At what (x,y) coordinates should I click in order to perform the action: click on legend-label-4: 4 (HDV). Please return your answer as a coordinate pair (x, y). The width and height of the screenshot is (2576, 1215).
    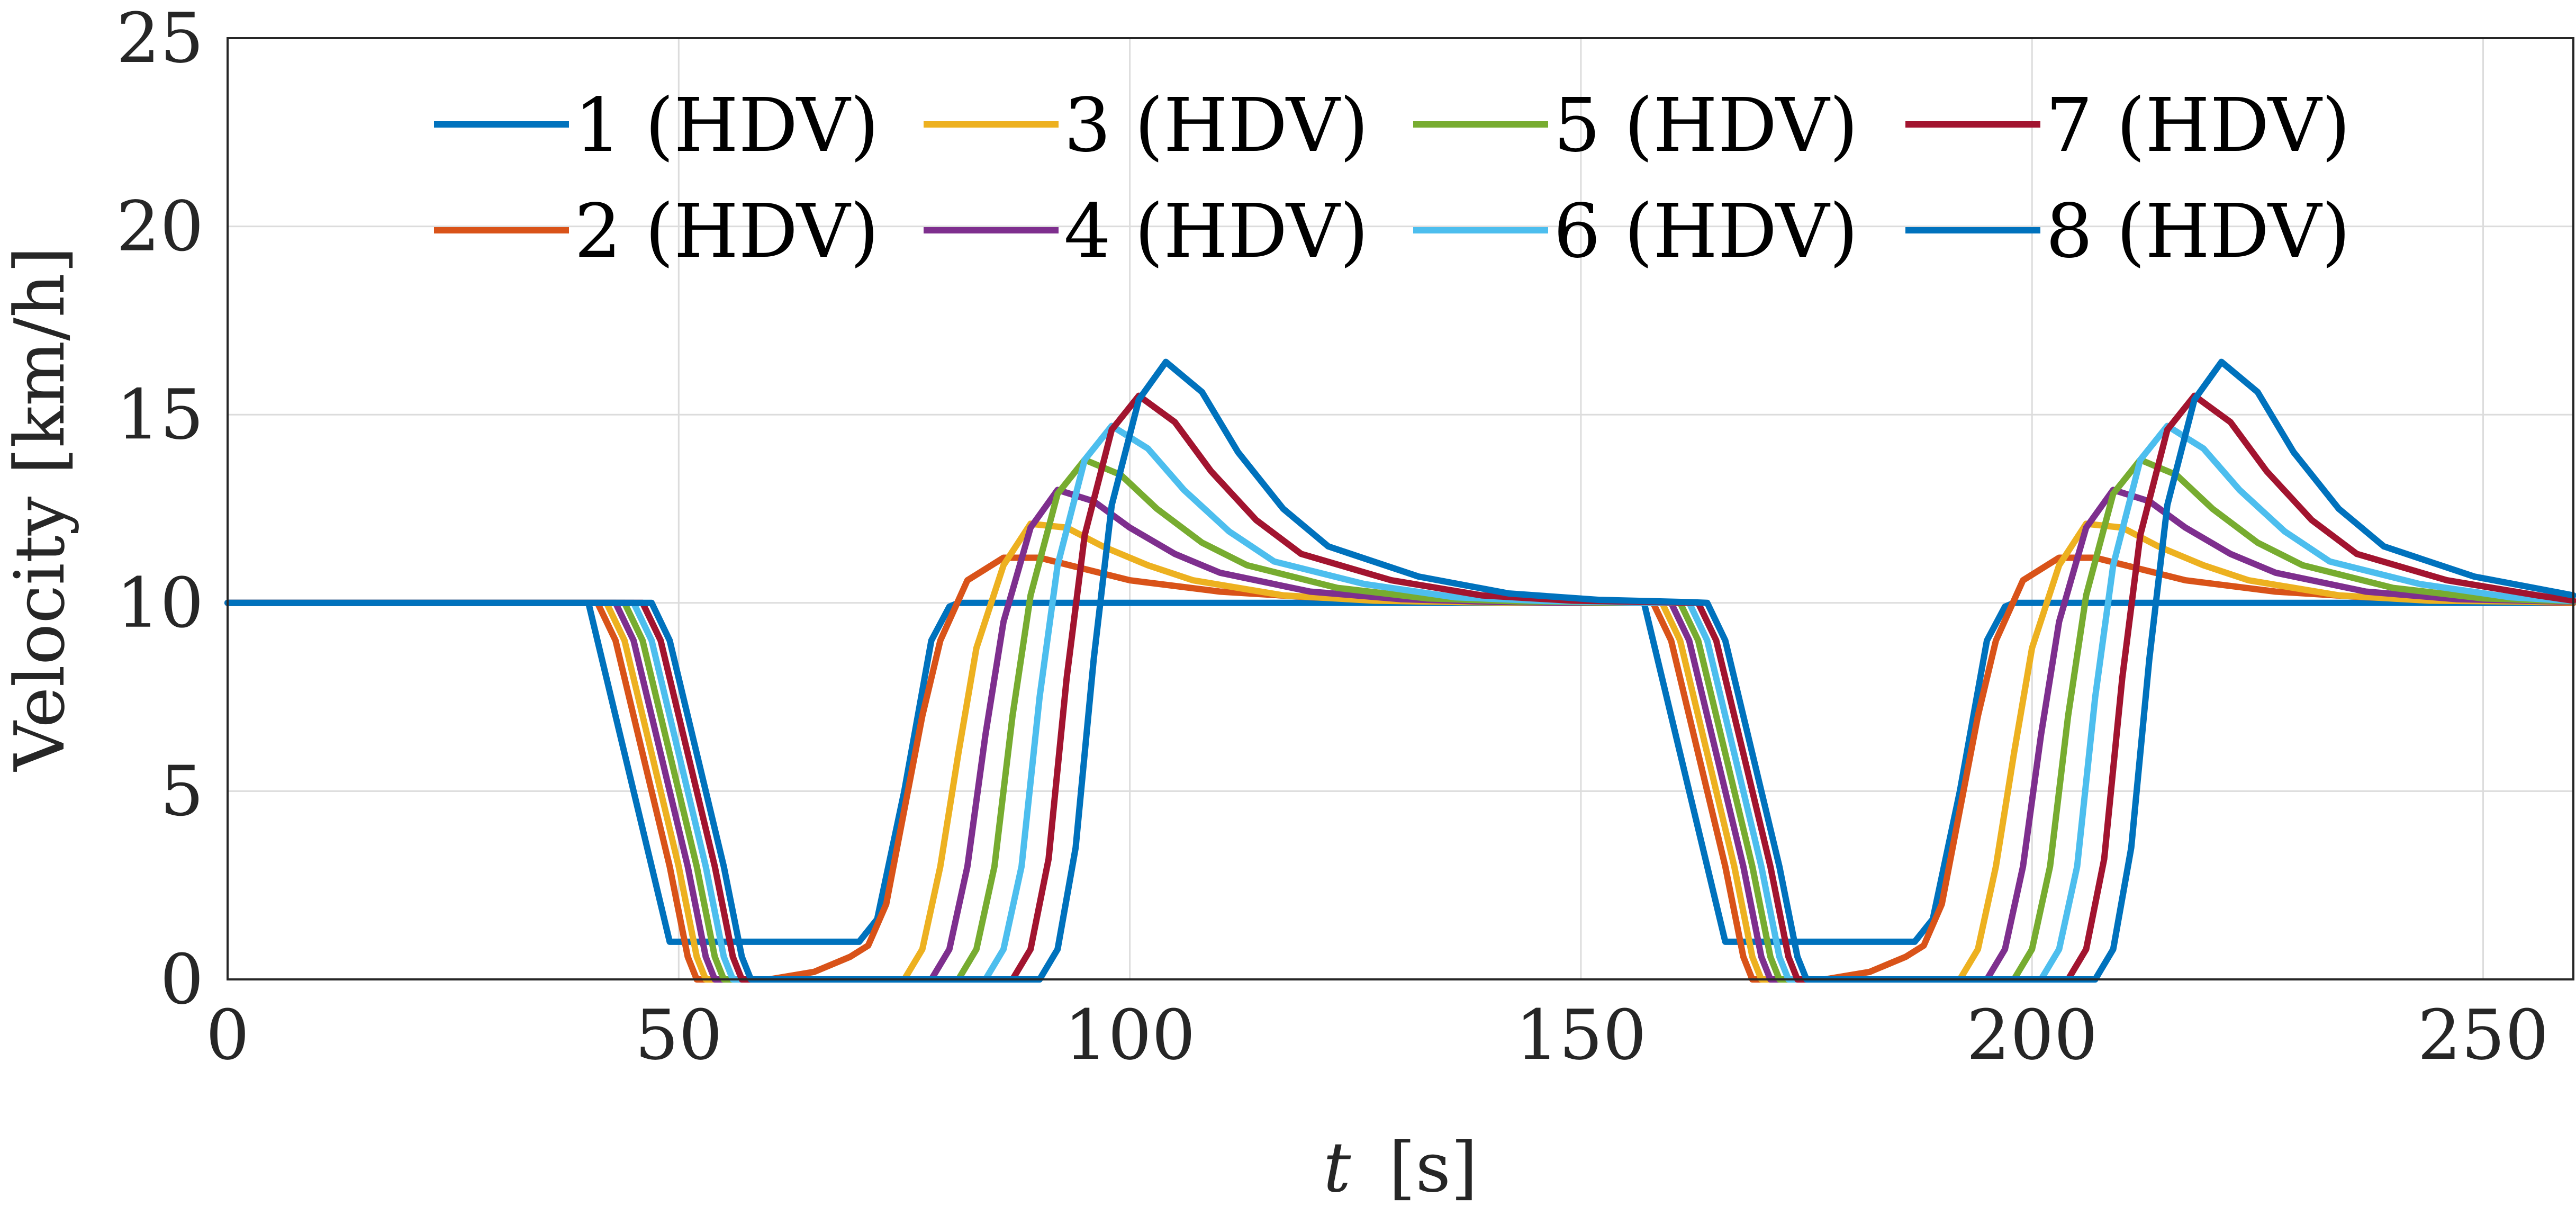
    Looking at the image, I should click on (1216, 231).